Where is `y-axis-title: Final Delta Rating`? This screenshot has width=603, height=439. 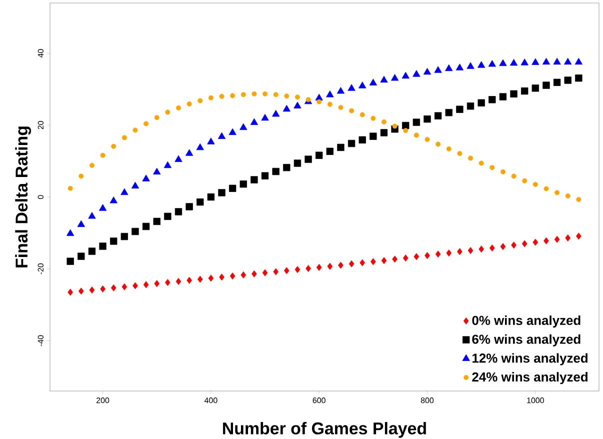 y-axis-title: Final Delta Rating is located at coordinates (23, 197).